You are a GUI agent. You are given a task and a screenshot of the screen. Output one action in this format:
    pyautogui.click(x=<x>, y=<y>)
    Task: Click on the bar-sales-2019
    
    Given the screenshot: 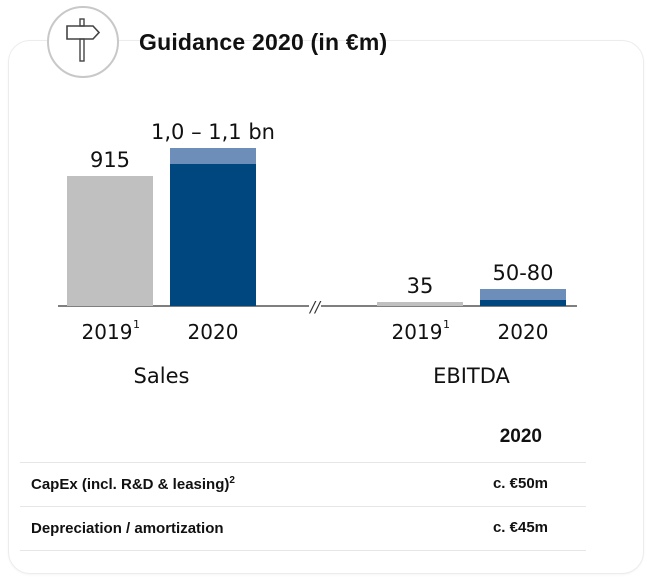 What is the action you would take?
    pyautogui.click(x=110, y=241)
    